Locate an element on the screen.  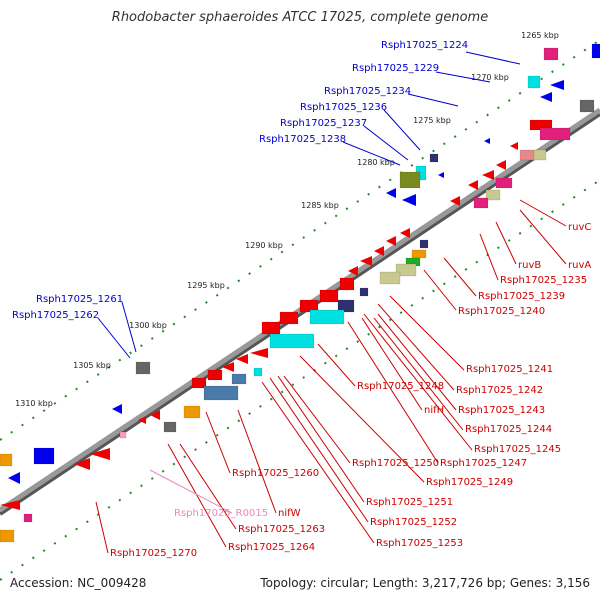
gene-label-rsph17025-1236: Rsph17025_1236 is located at coordinates (343, 107).